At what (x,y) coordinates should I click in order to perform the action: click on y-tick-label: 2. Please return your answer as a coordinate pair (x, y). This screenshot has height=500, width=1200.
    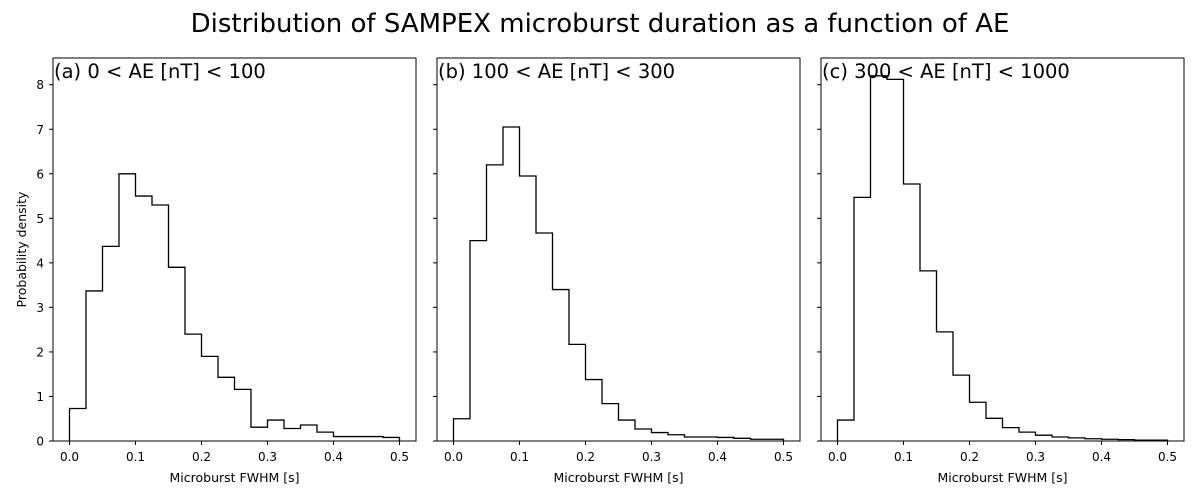
    Looking at the image, I should click on (40, 352).